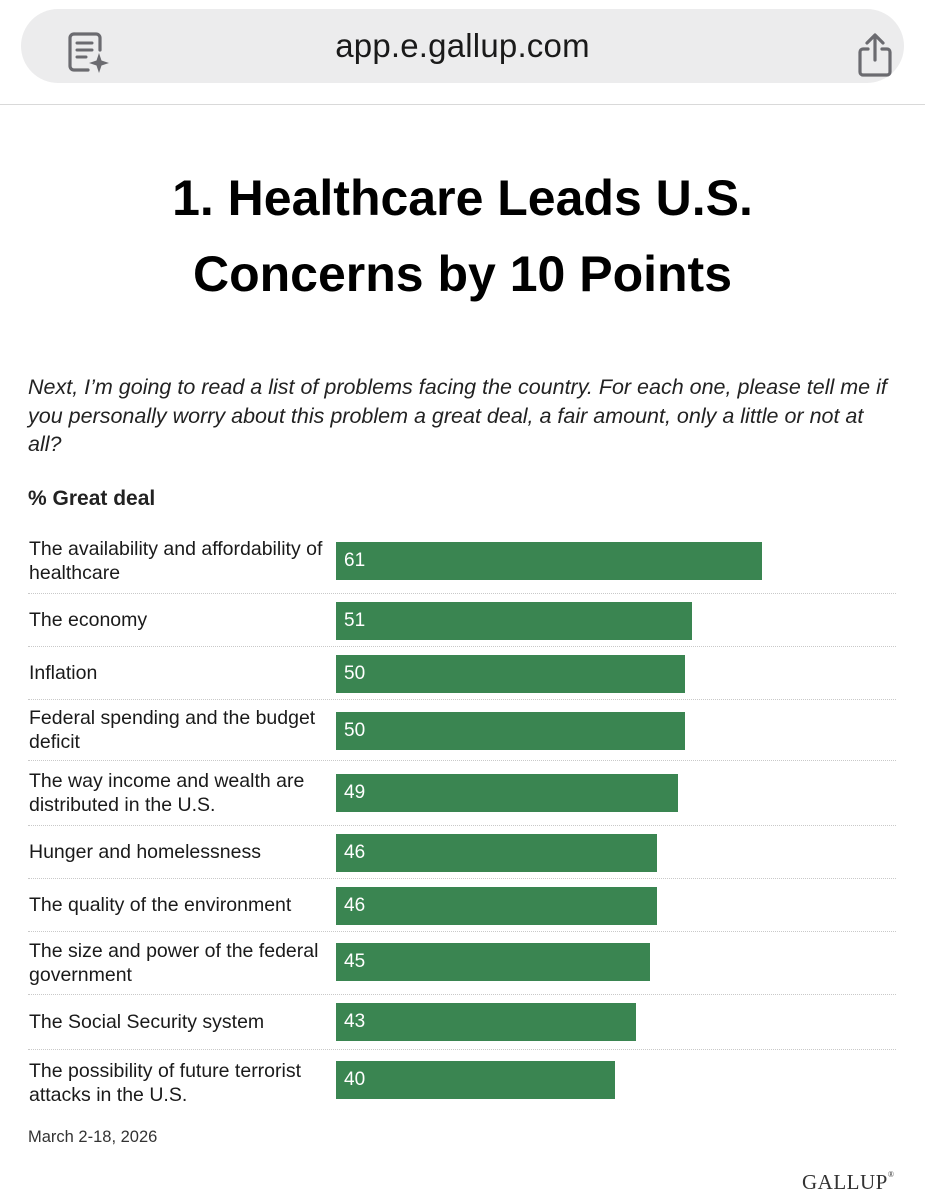  Describe the element at coordinates (160, 904) in the screenshot. I see `bar-label: The quality of the environment` at that location.